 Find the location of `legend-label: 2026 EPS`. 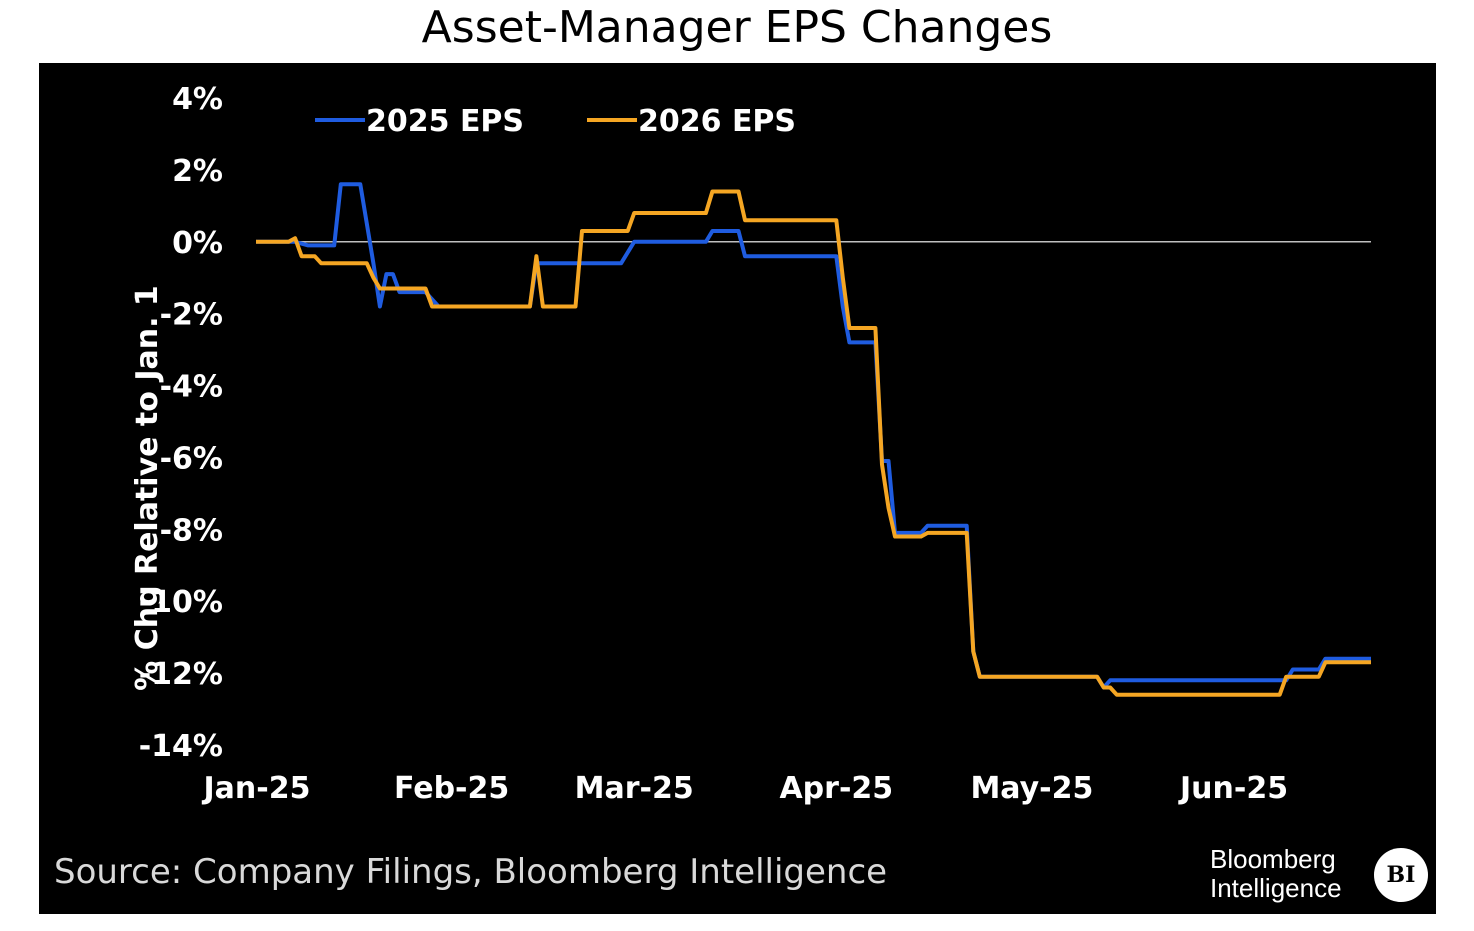

legend-label: 2026 EPS is located at coordinates (717, 121).